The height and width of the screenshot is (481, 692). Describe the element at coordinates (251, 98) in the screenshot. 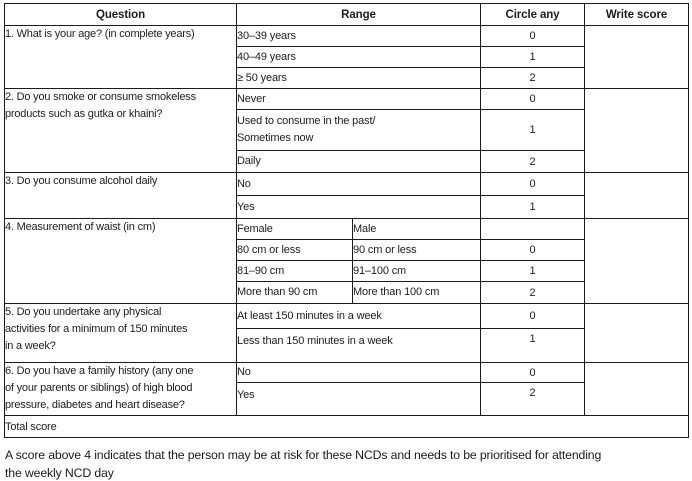

I see `range-text: Never` at that location.